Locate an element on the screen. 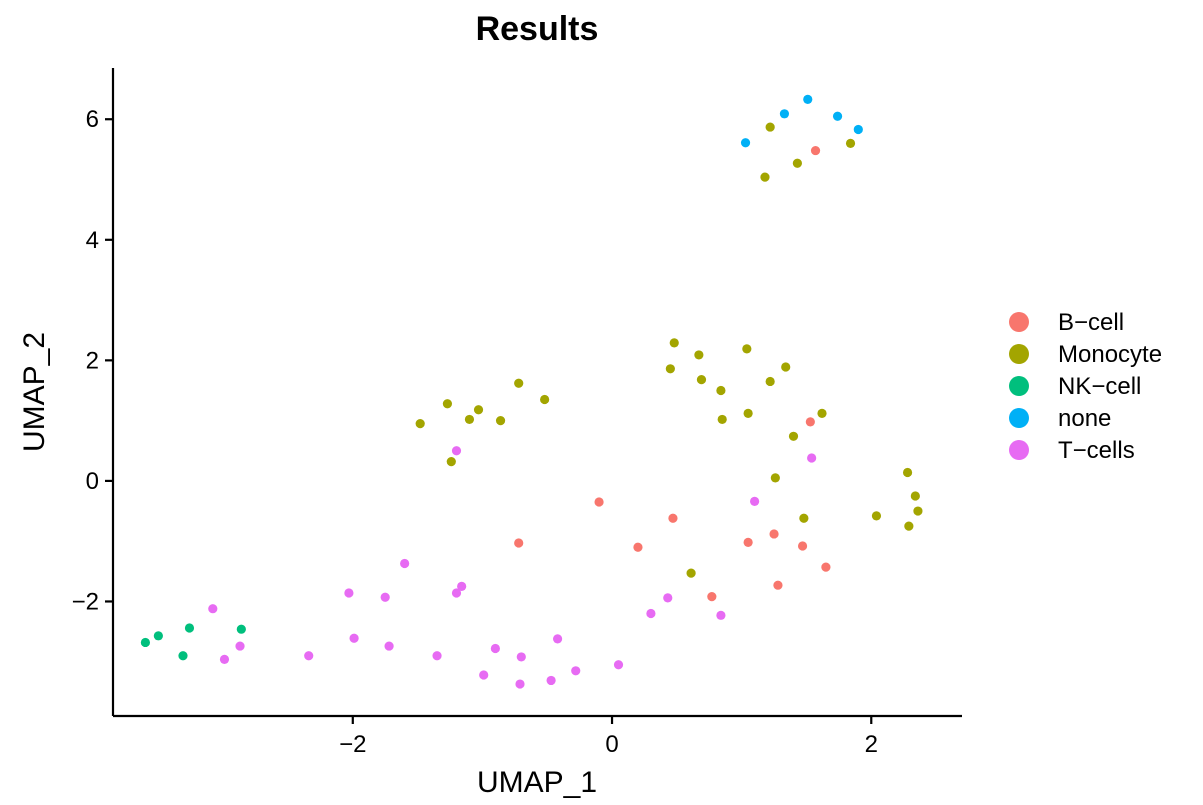  chart-title: Results is located at coordinates (537, 29).